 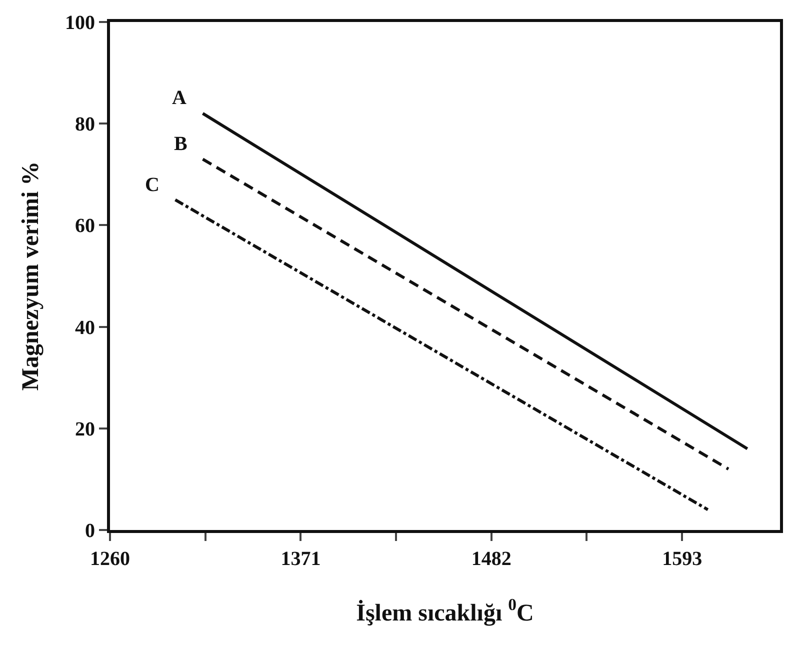 What do you see at coordinates (445, 610) in the screenshot?
I see `x-axis-title: İşlem sıcaklığı $^{0}$C` at bounding box center [445, 610].